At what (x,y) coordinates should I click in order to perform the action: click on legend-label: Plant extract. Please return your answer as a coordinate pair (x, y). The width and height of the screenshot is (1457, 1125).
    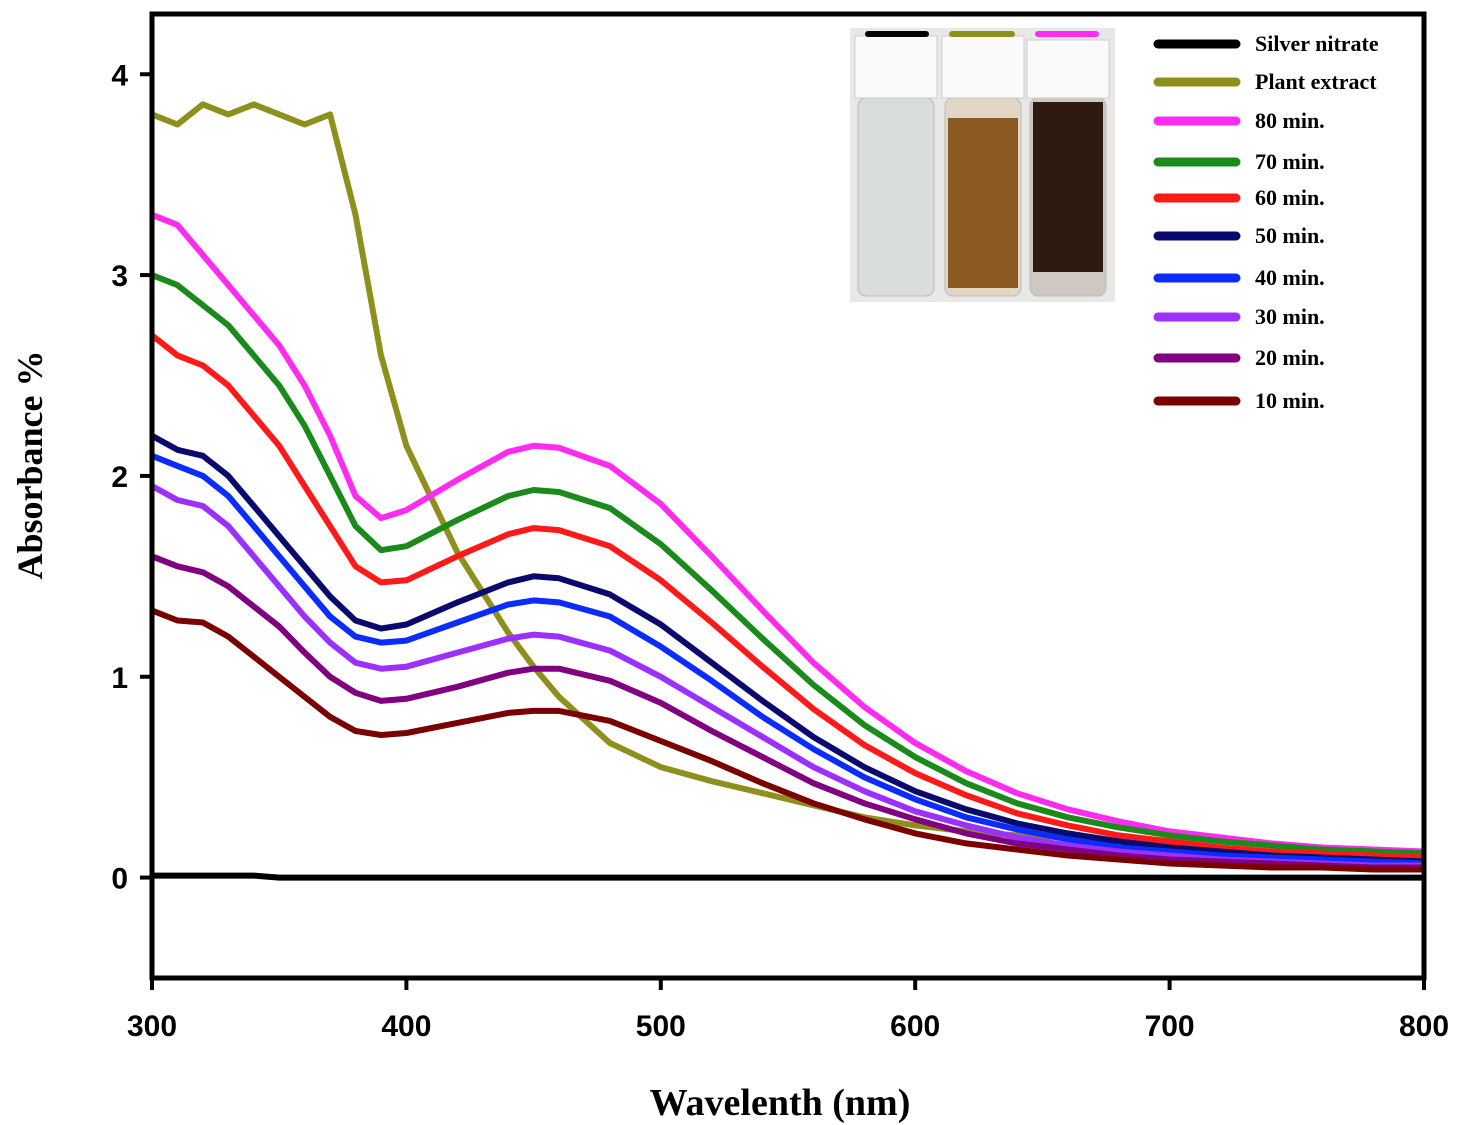
    Looking at the image, I should click on (1316, 81).